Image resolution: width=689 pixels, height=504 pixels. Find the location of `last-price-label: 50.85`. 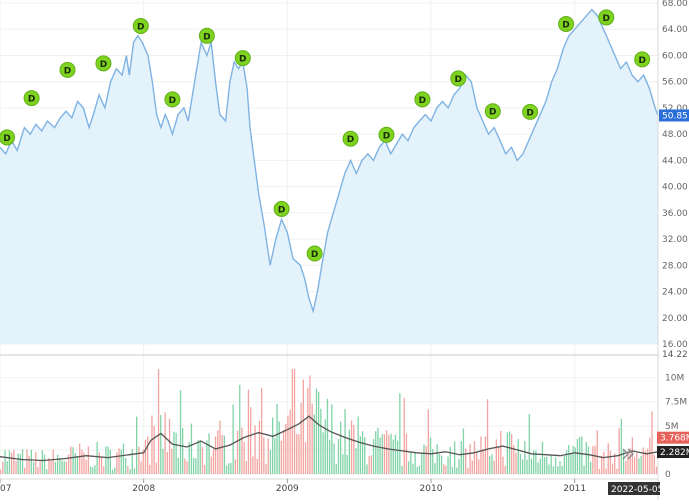

last-price-label: 50.85 is located at coordinates (675, 116).